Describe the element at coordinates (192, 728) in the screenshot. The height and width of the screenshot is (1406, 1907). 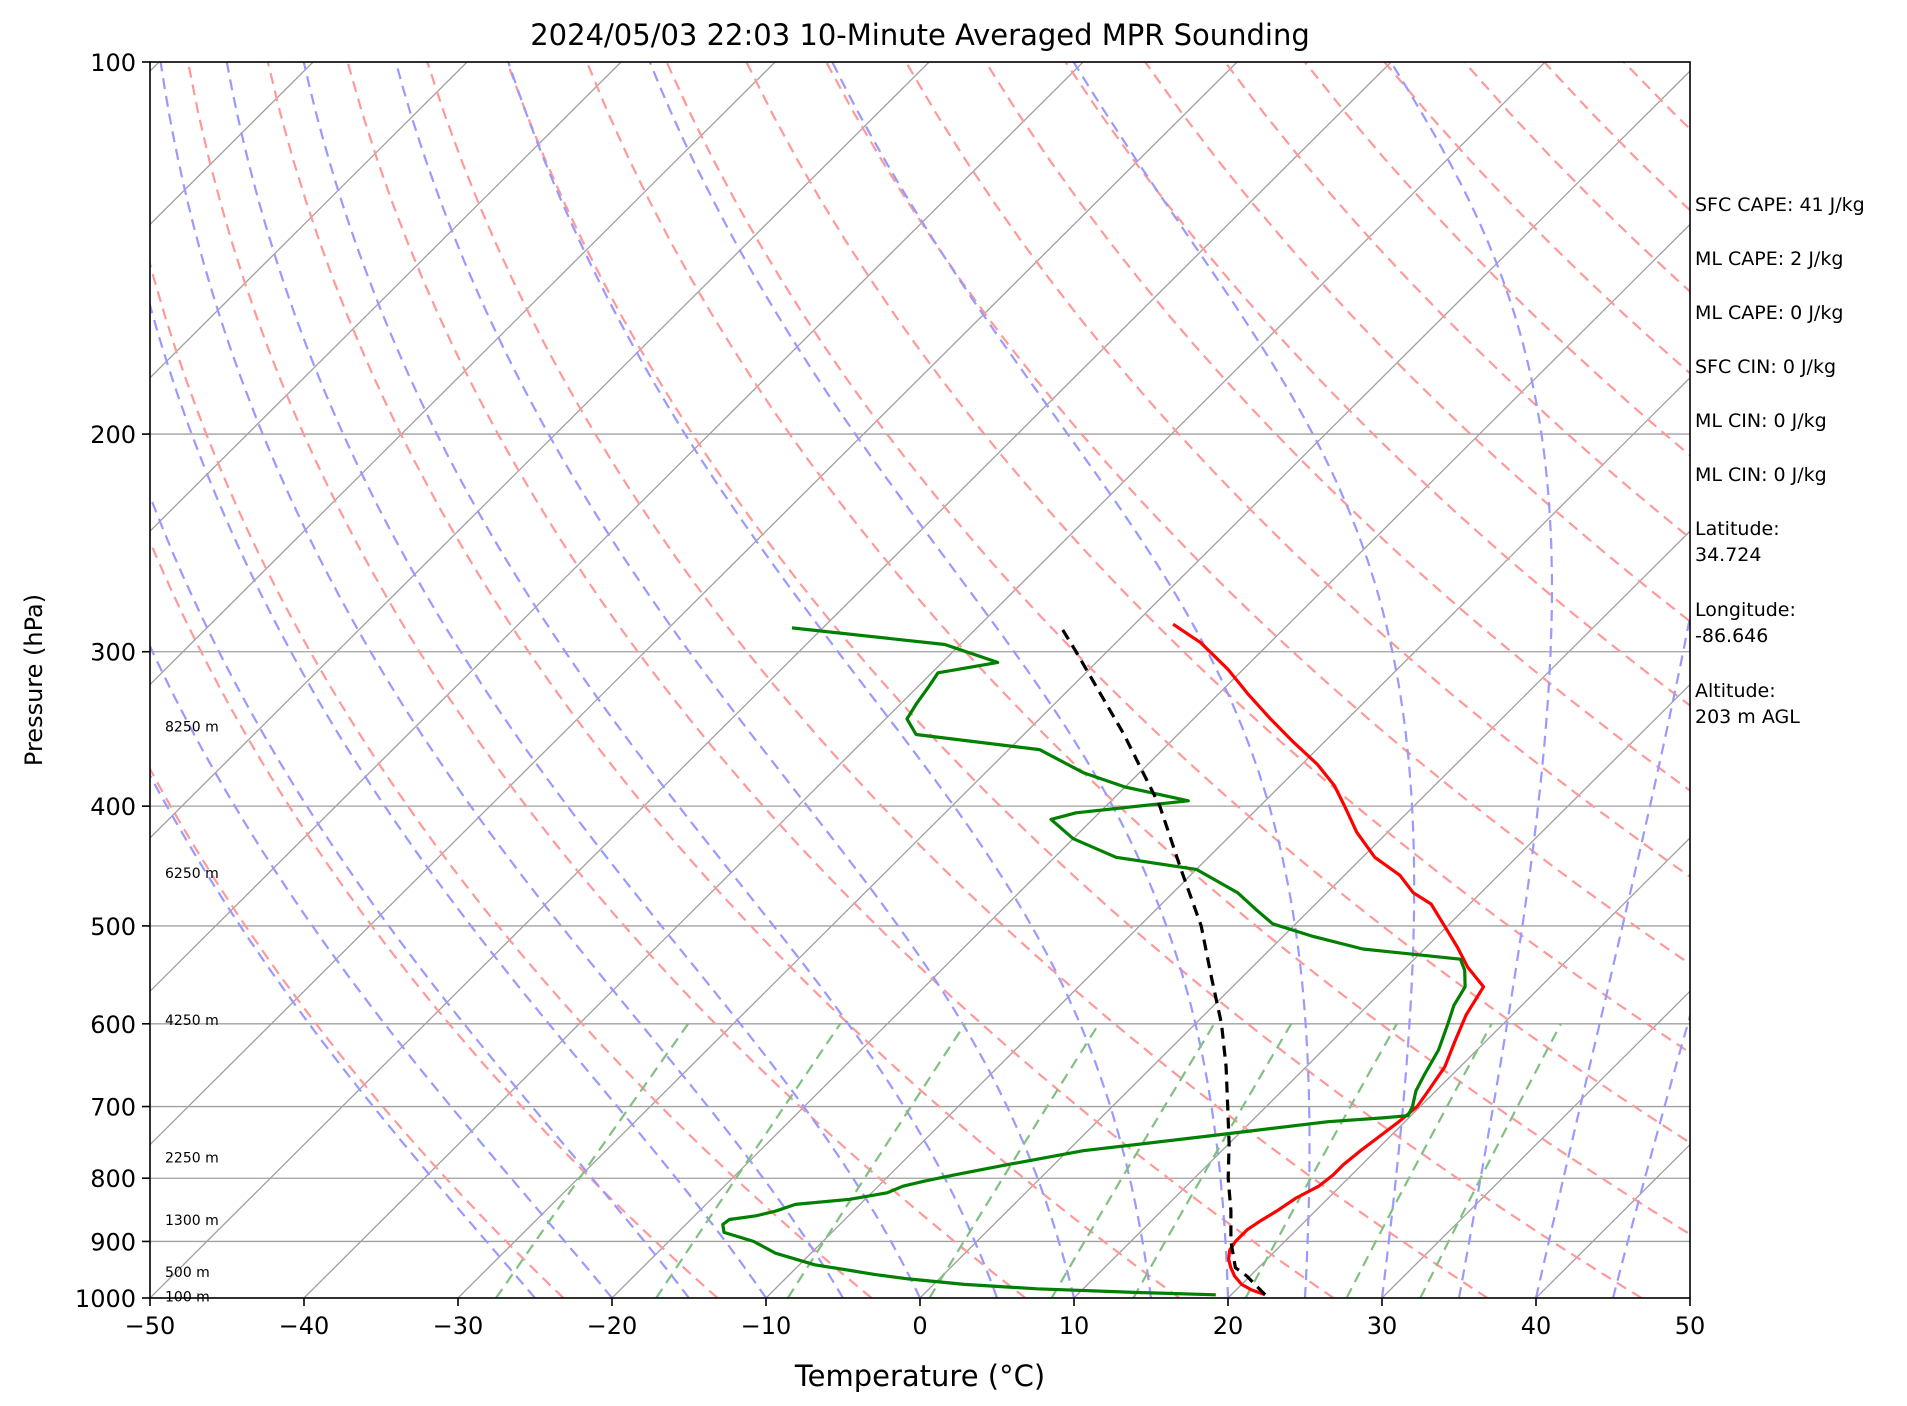
I see `height-label: 8250 m` at that location.